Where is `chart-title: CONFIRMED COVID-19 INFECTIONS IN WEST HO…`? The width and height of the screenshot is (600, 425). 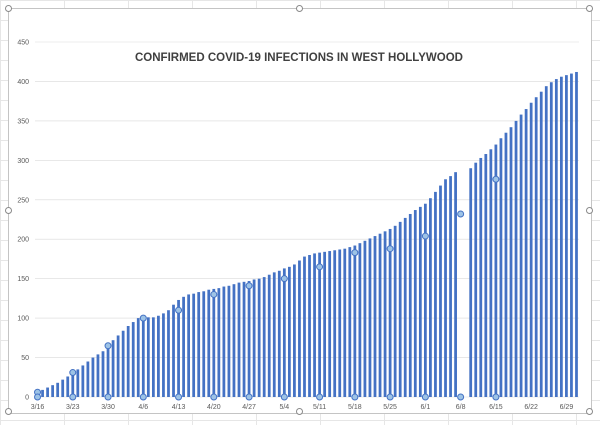
chart-title: CONFIRMED COVID-19 INFECTIONS IN WEST HO… is located at coordinates (299, 58).